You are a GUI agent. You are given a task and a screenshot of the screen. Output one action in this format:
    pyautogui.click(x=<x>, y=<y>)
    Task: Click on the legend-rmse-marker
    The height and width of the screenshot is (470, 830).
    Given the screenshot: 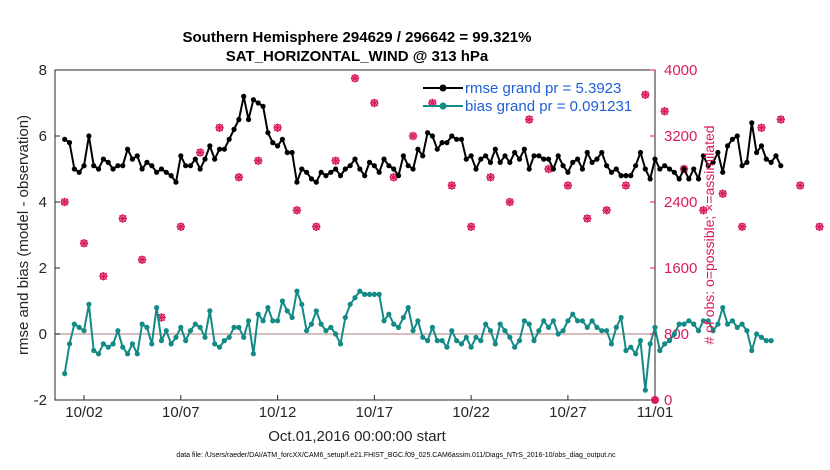 What is the action you would take?
    pyautogui.click(x=443, y=88)
    